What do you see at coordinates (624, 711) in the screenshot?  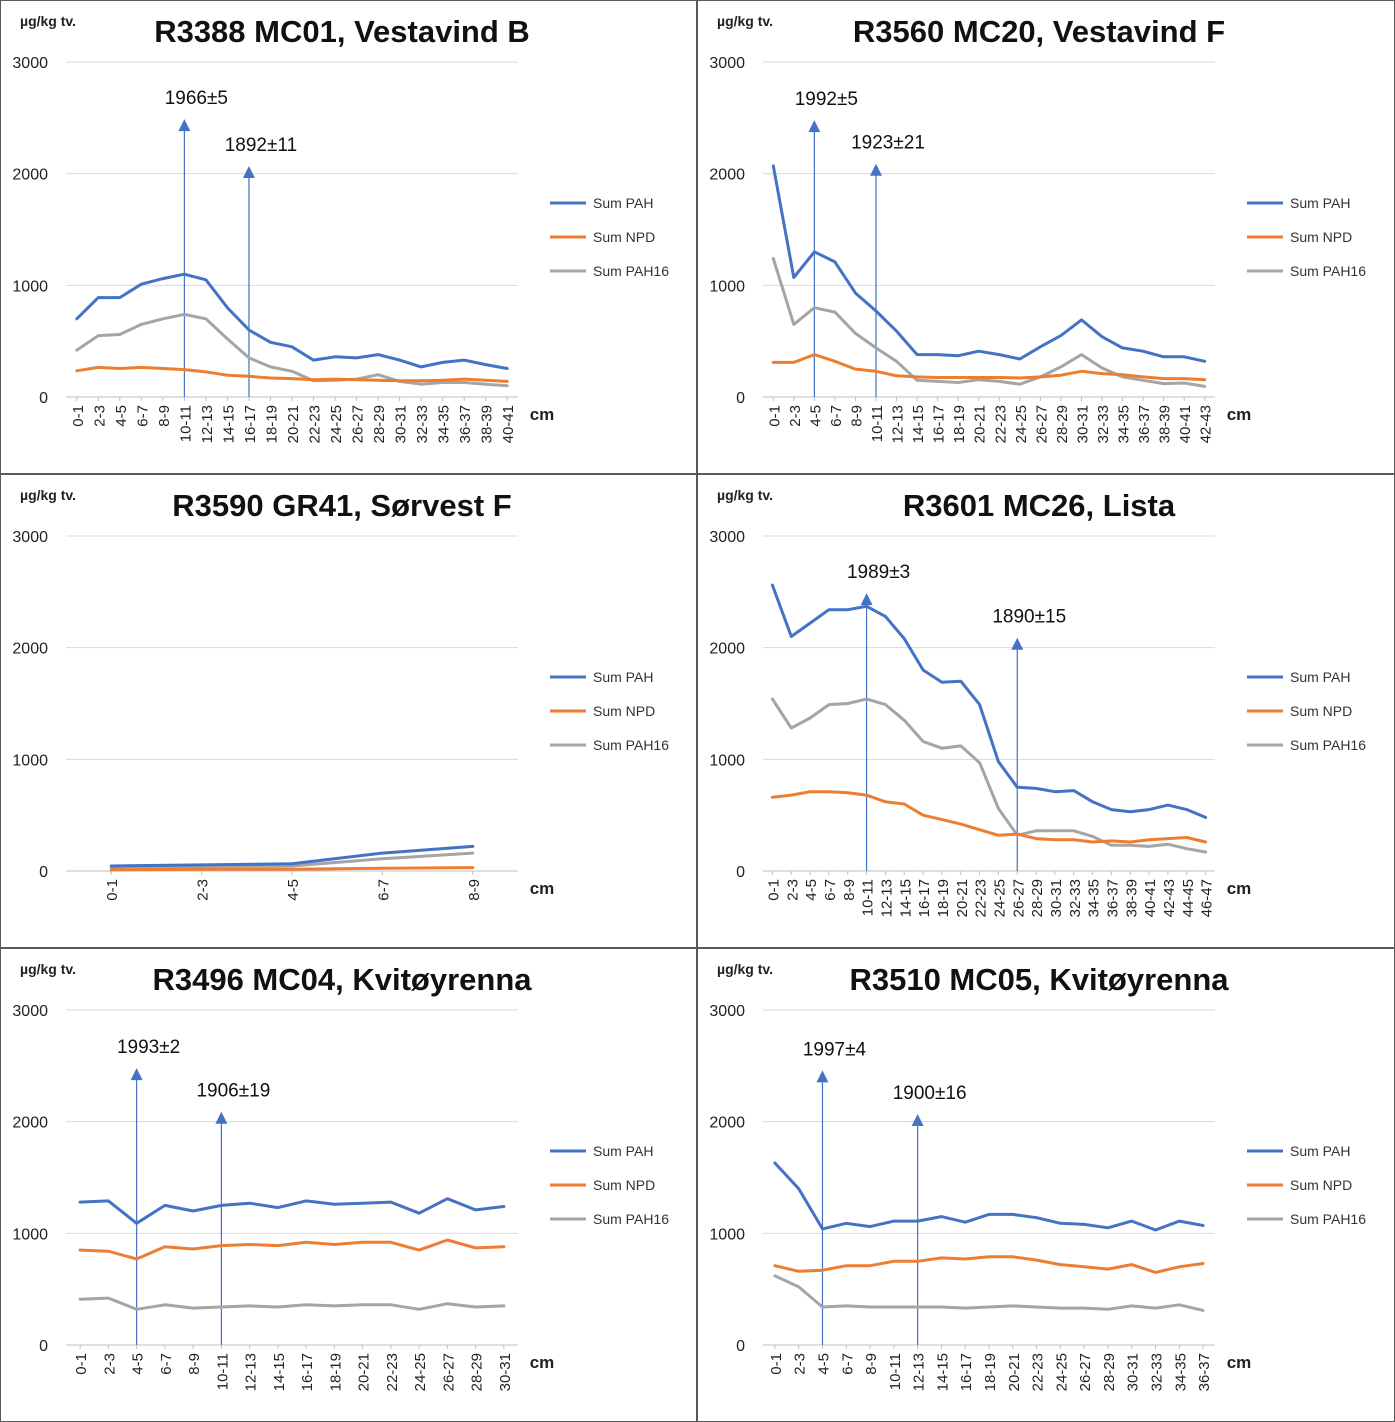 I see `legend-label: Sum NPD` at bounding box center [624, 711].